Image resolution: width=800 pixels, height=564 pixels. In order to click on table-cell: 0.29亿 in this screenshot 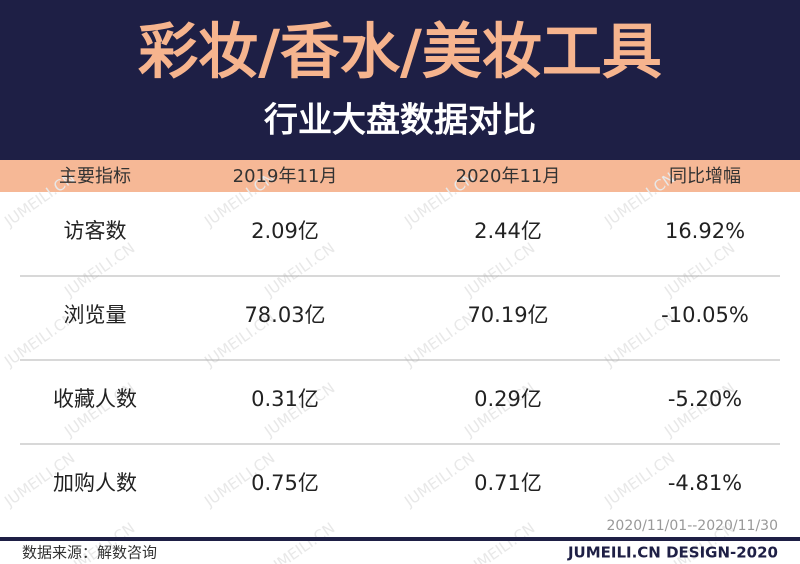, I will do `click(508, 399)`.